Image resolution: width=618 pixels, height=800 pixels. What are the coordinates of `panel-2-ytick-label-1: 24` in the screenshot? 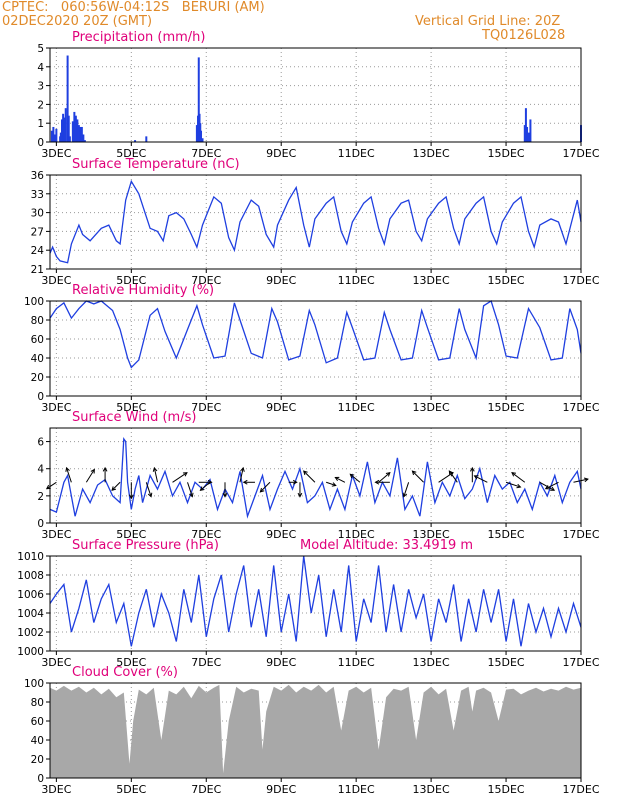 It's located at (38, 251).